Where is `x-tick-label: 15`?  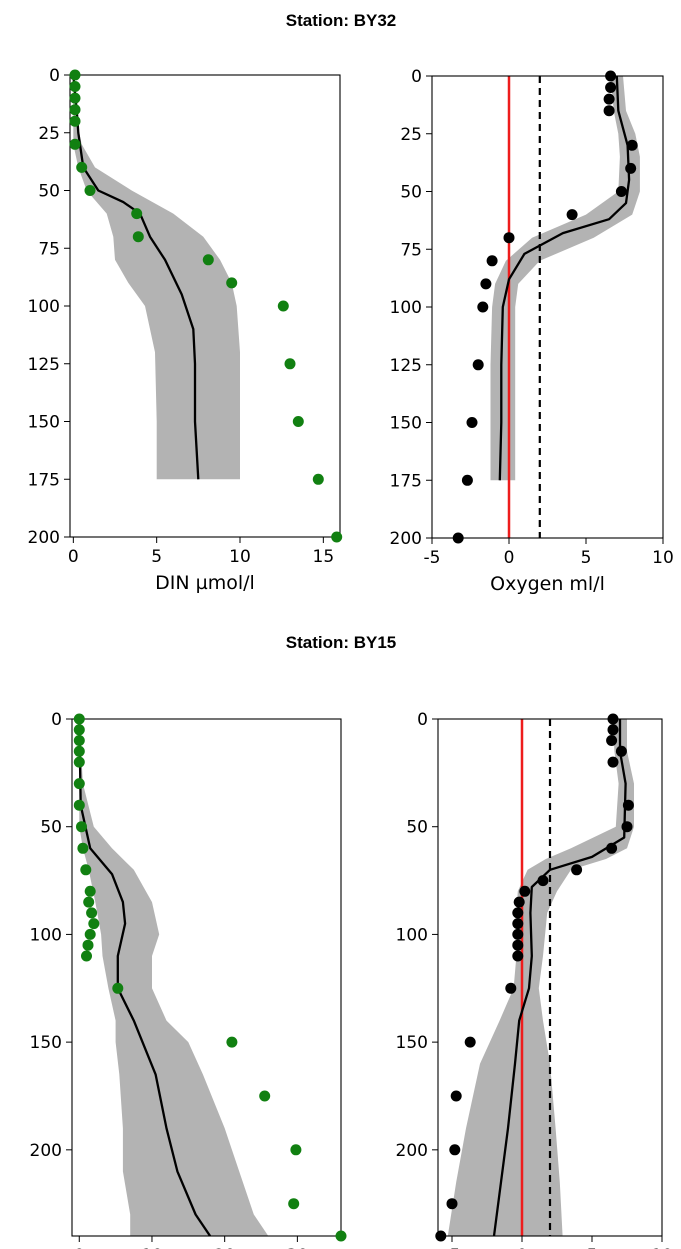
x-tick-label: 15 is located at coordinates (324, 557).